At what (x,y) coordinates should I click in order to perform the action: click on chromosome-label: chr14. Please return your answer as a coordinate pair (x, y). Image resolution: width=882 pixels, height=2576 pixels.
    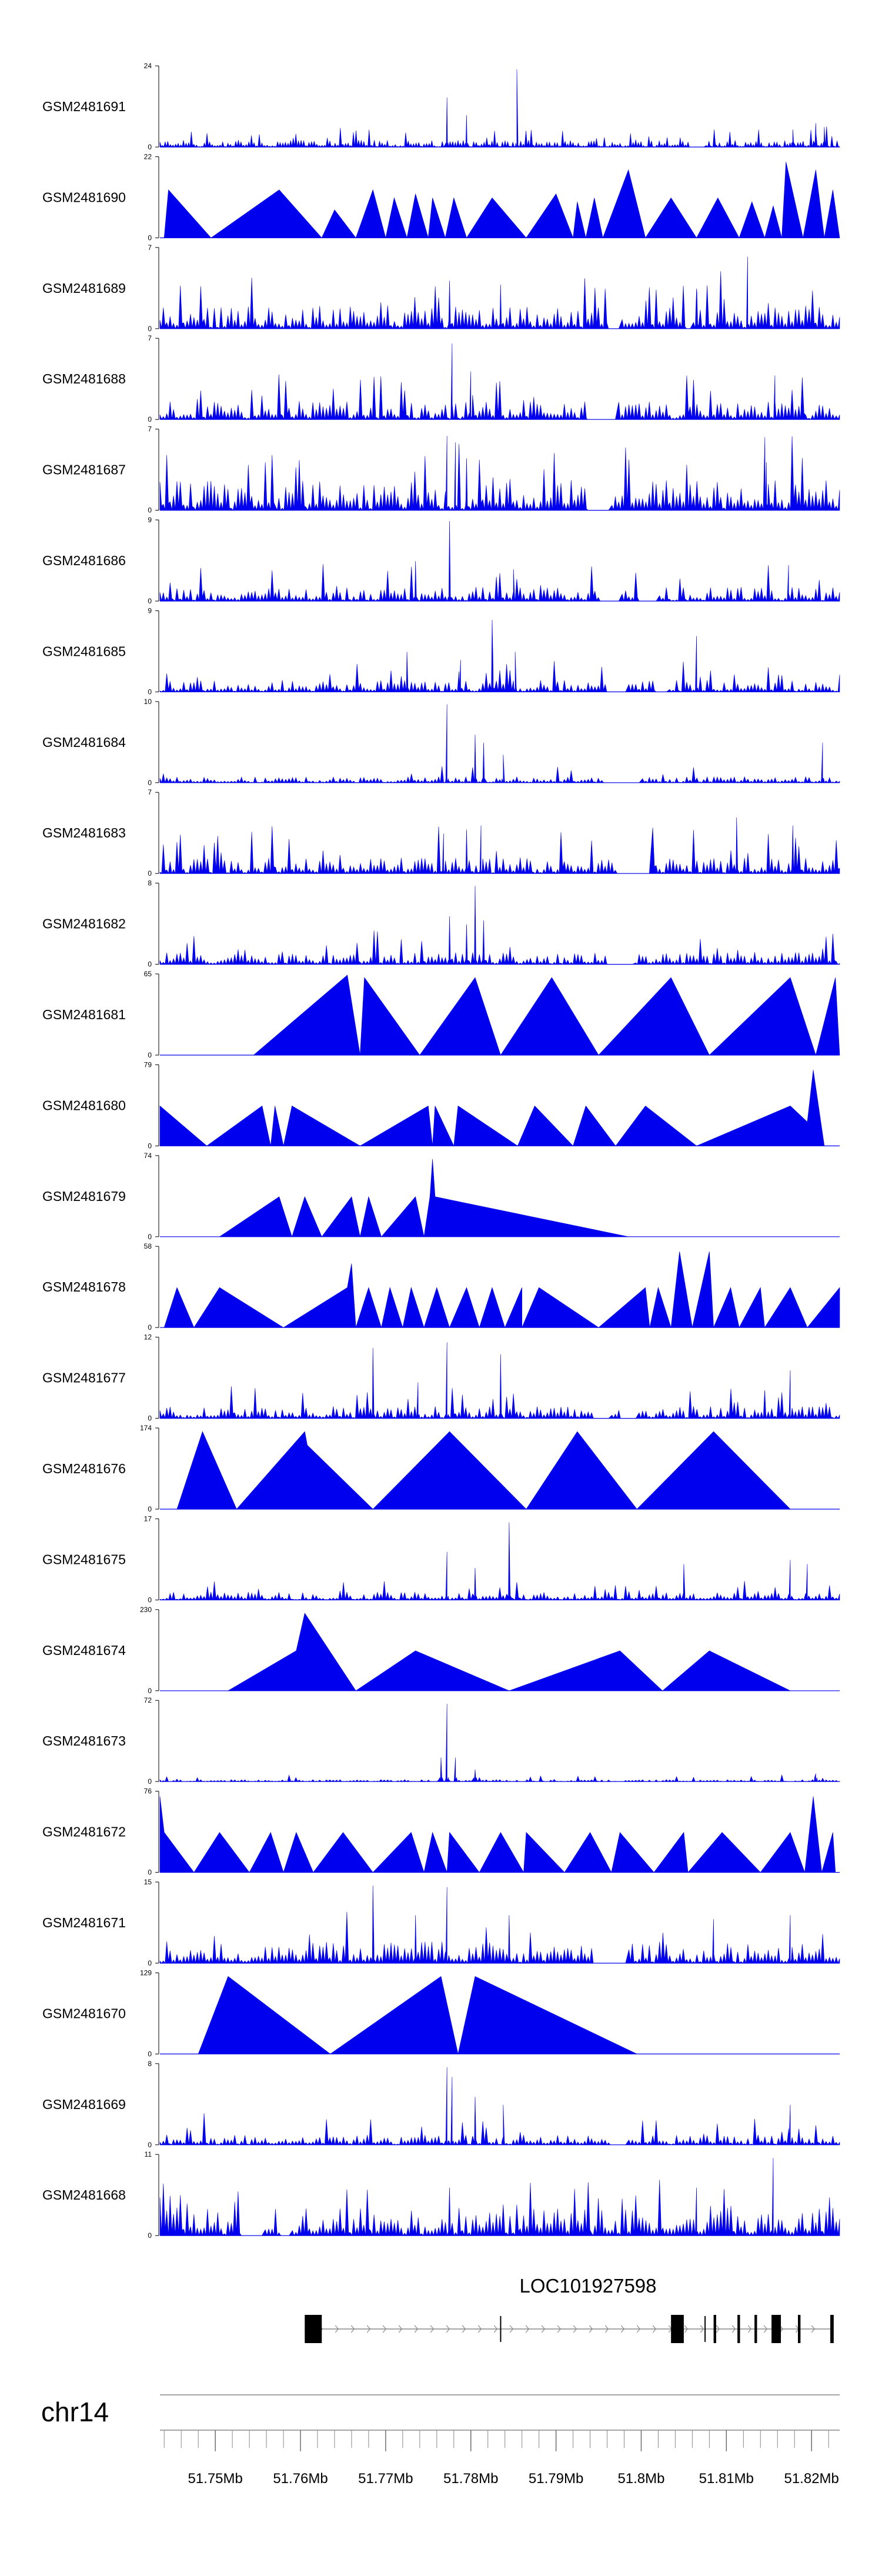
    Looking at the image, I should click on (75, 2412).